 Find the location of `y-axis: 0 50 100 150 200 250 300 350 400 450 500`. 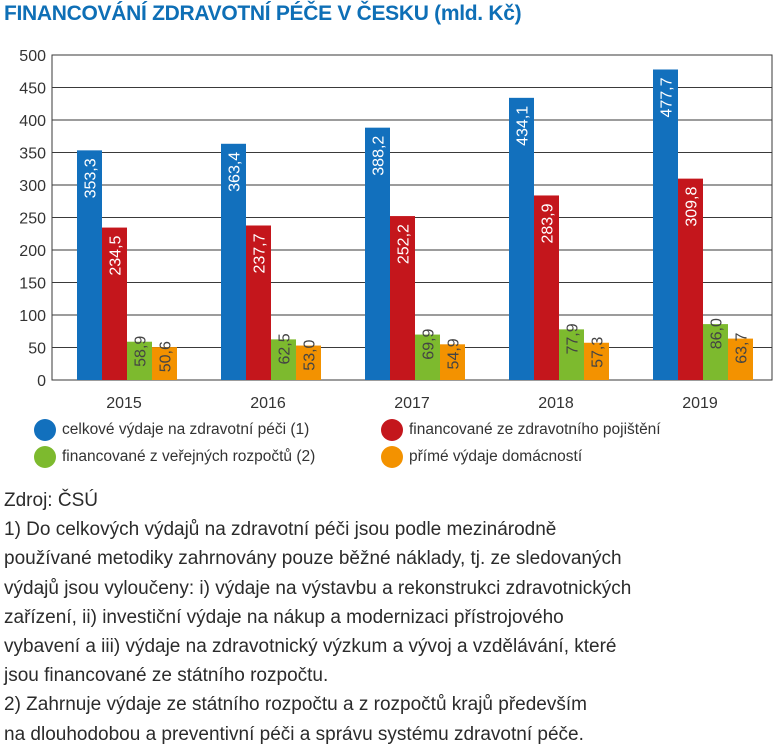

y-axis: 0 50 100 150 200 250 300 350 400 450 500 is located at coordinates (32, 219).